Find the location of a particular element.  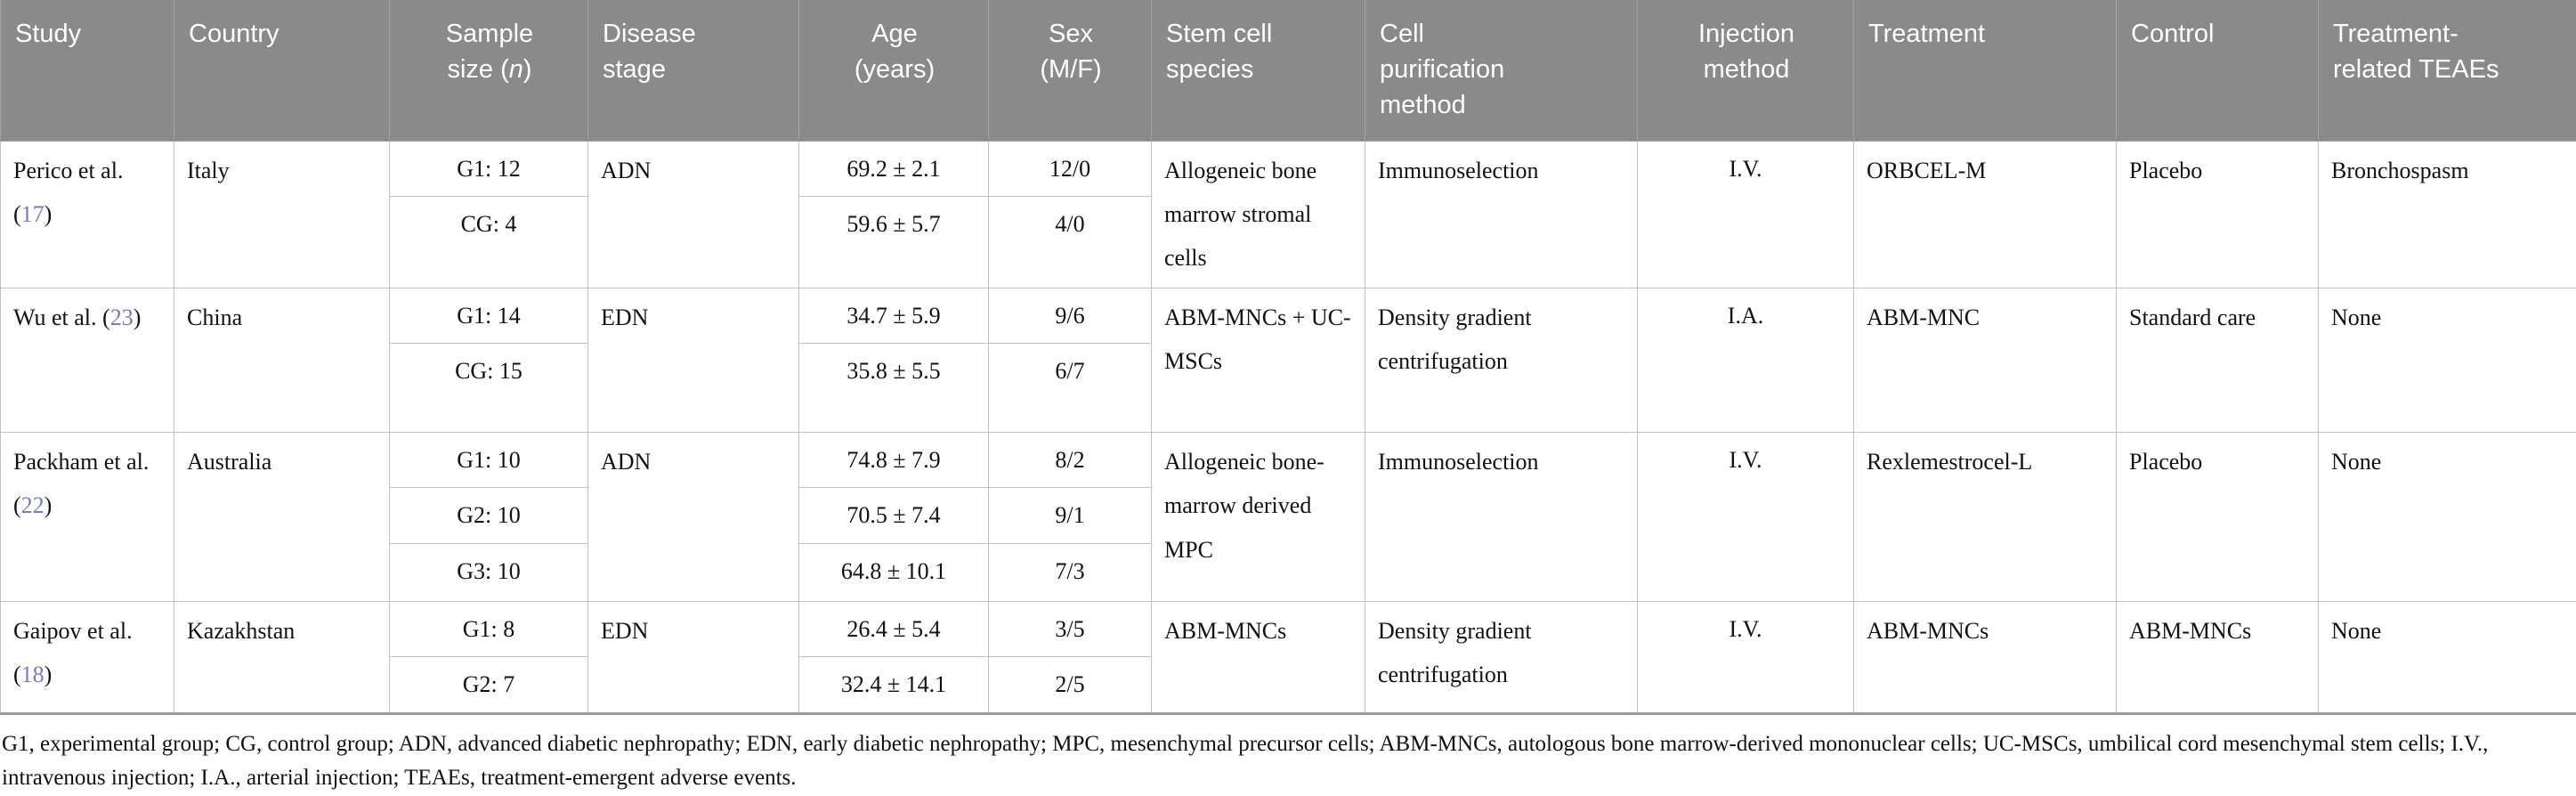

cell-teaes: Bronchospasm is located at coordinates (2447, 215).